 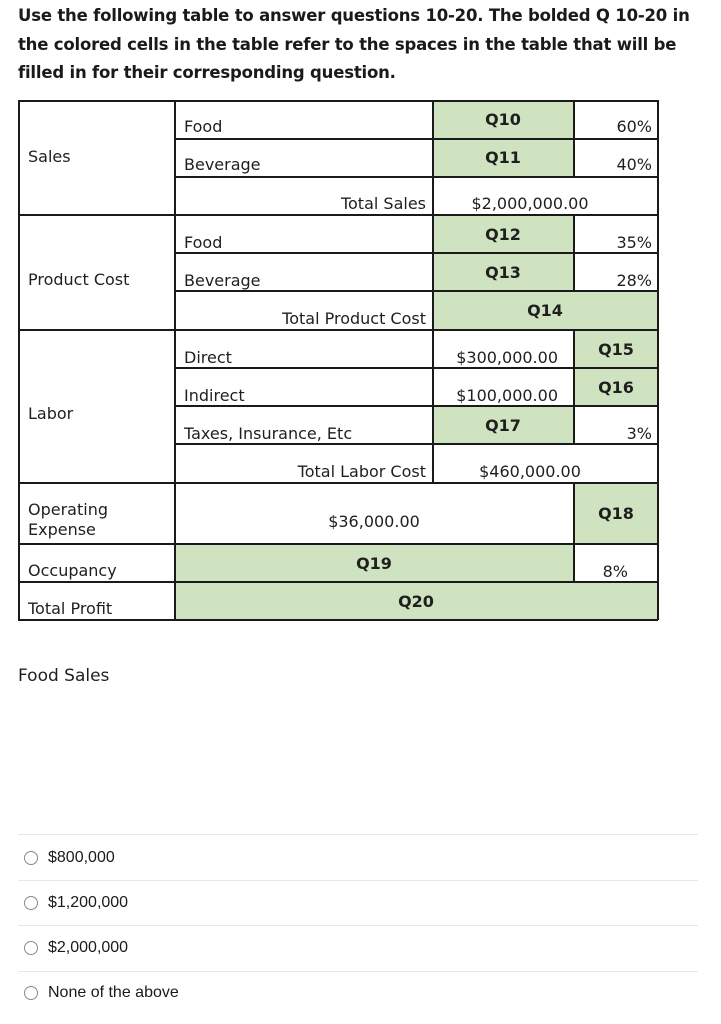 I want to click on total-labor-cost-label: Total Labor Cost, so click(x=361, y=471).